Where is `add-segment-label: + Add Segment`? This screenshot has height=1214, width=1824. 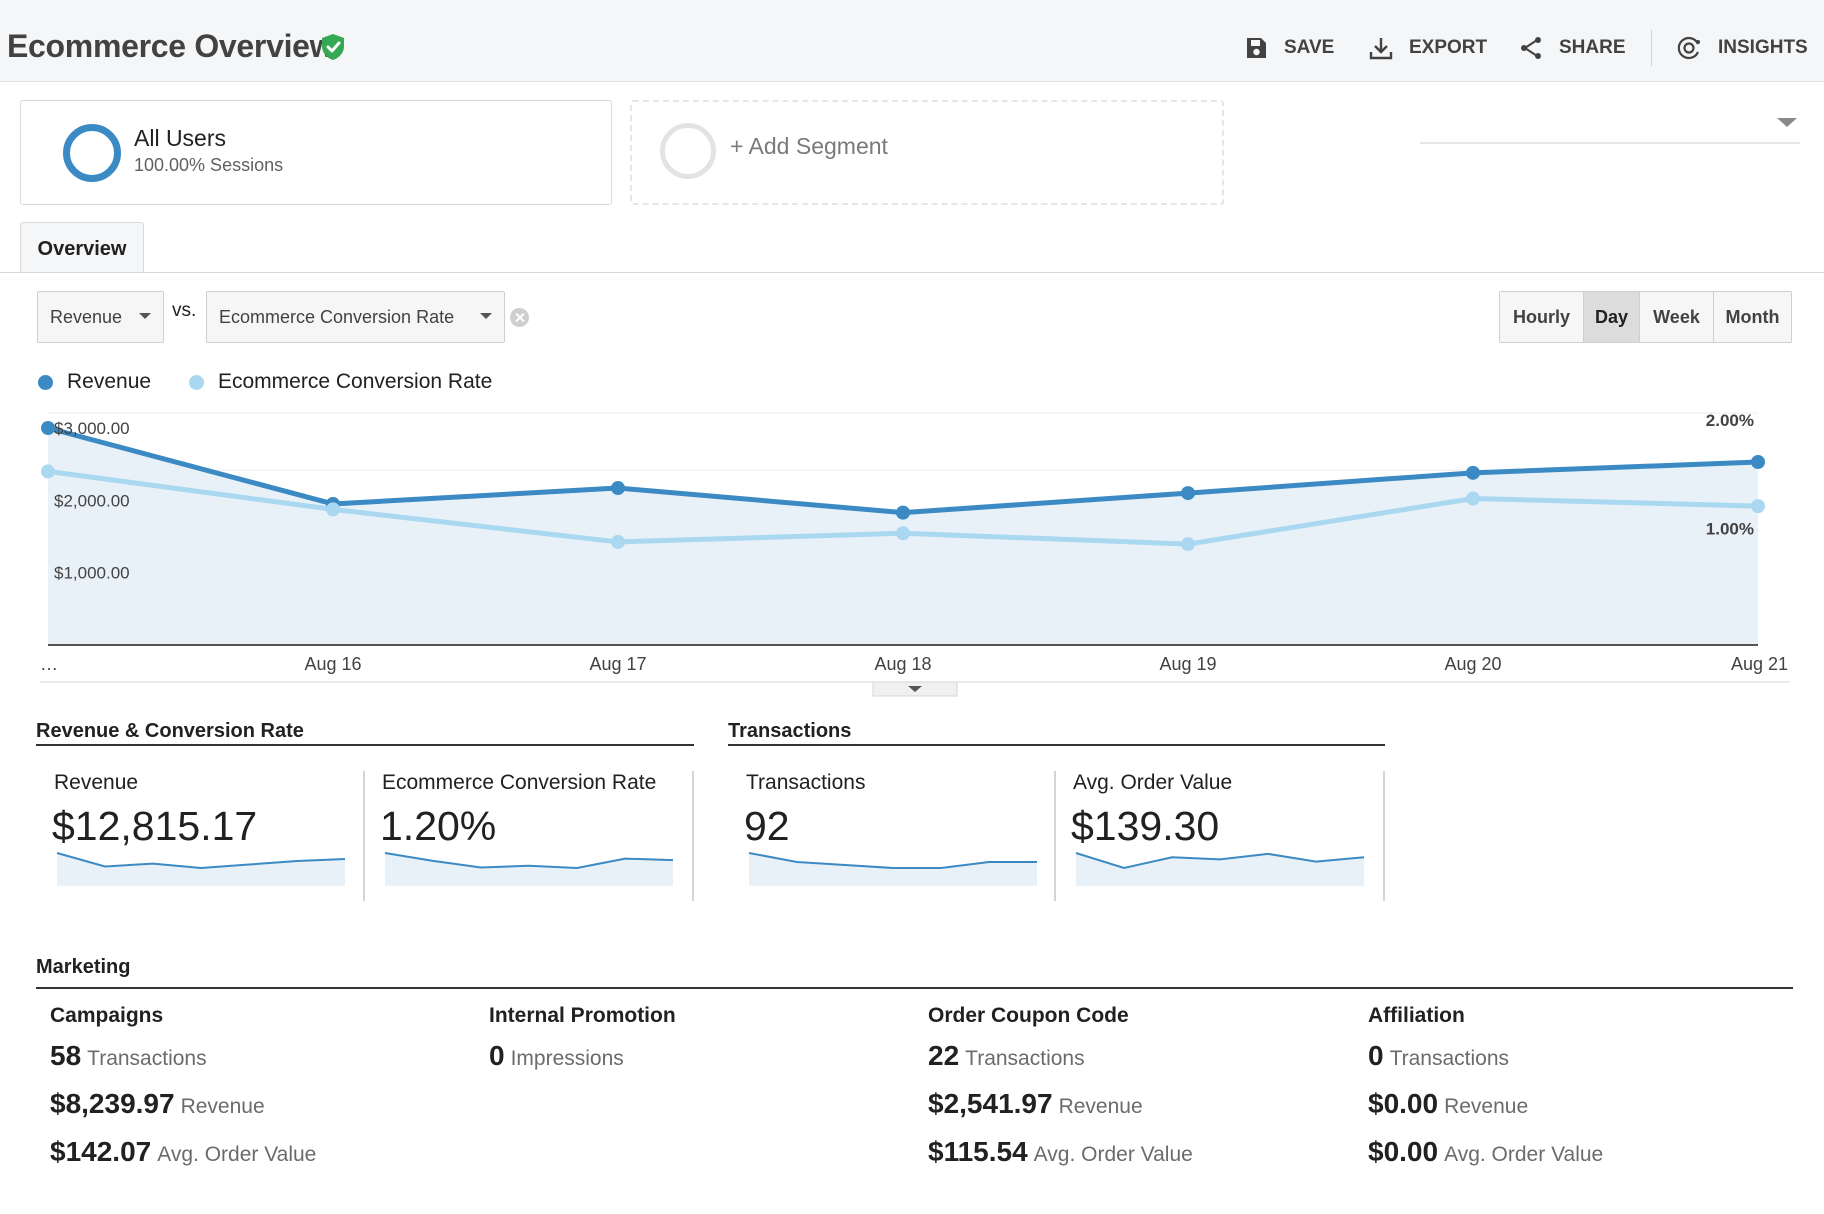 add-segment-label: + Add Segment is located at coordinates (809, 146).